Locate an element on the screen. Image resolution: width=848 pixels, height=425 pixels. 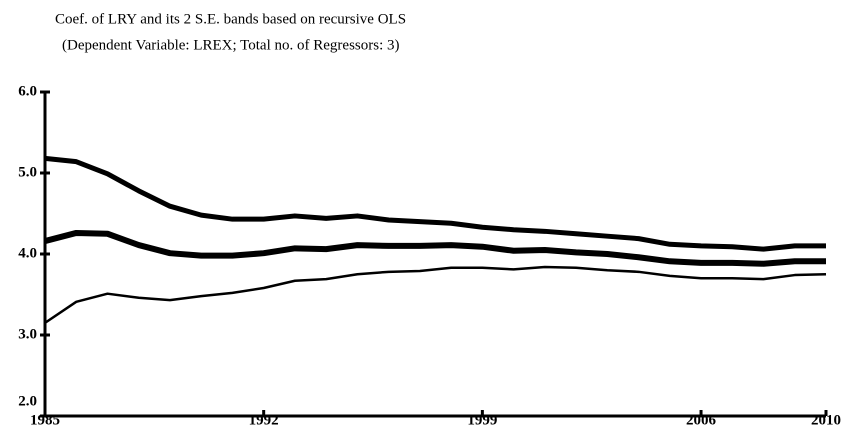
x-tick-label: 1999 is located at coordinates (482, 418).